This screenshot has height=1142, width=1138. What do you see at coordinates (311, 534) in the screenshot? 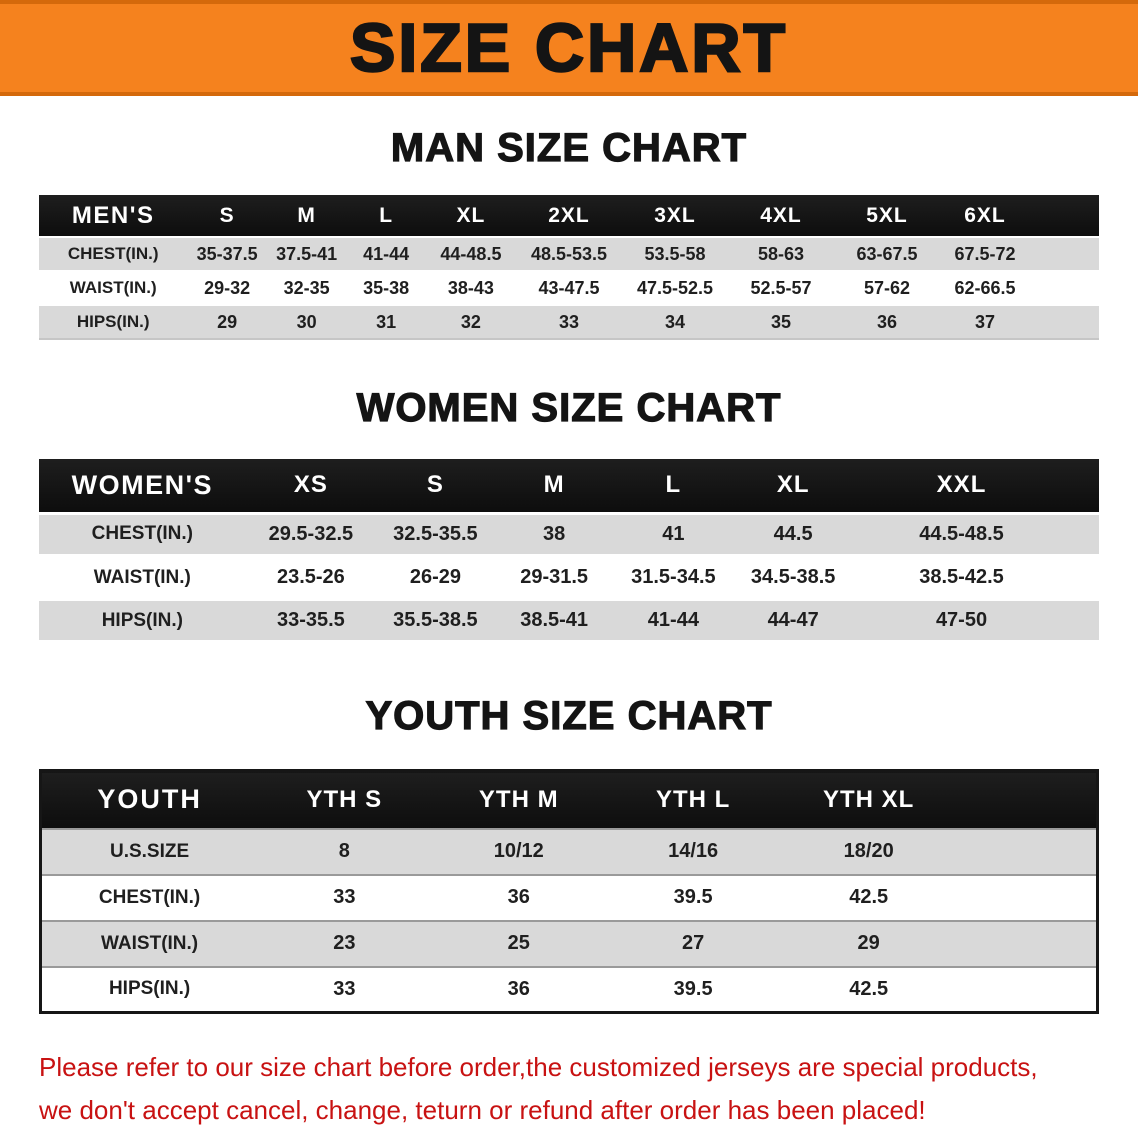
I see `size-value: 29.5-32.5` at bounding box center [311, 534].